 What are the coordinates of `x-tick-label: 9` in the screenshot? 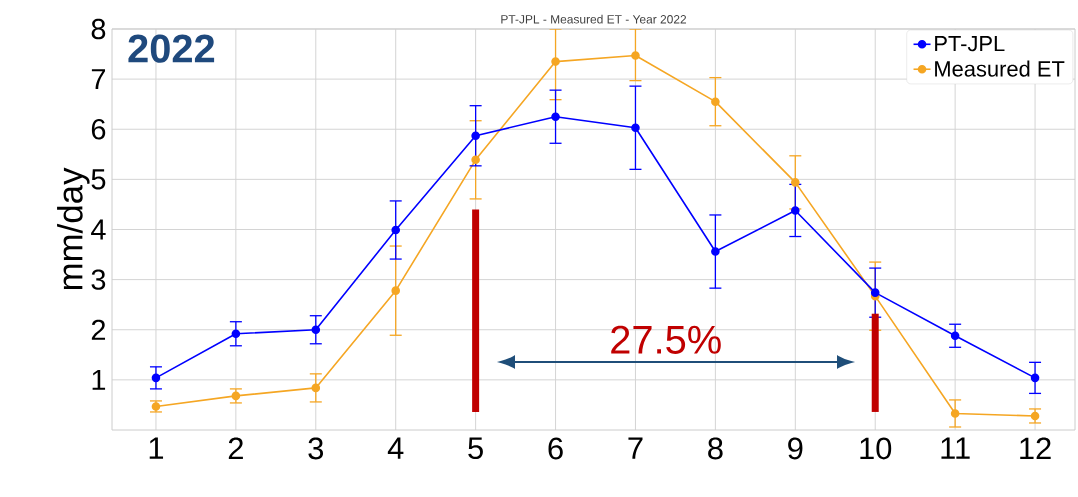 It's located at (795, 448).